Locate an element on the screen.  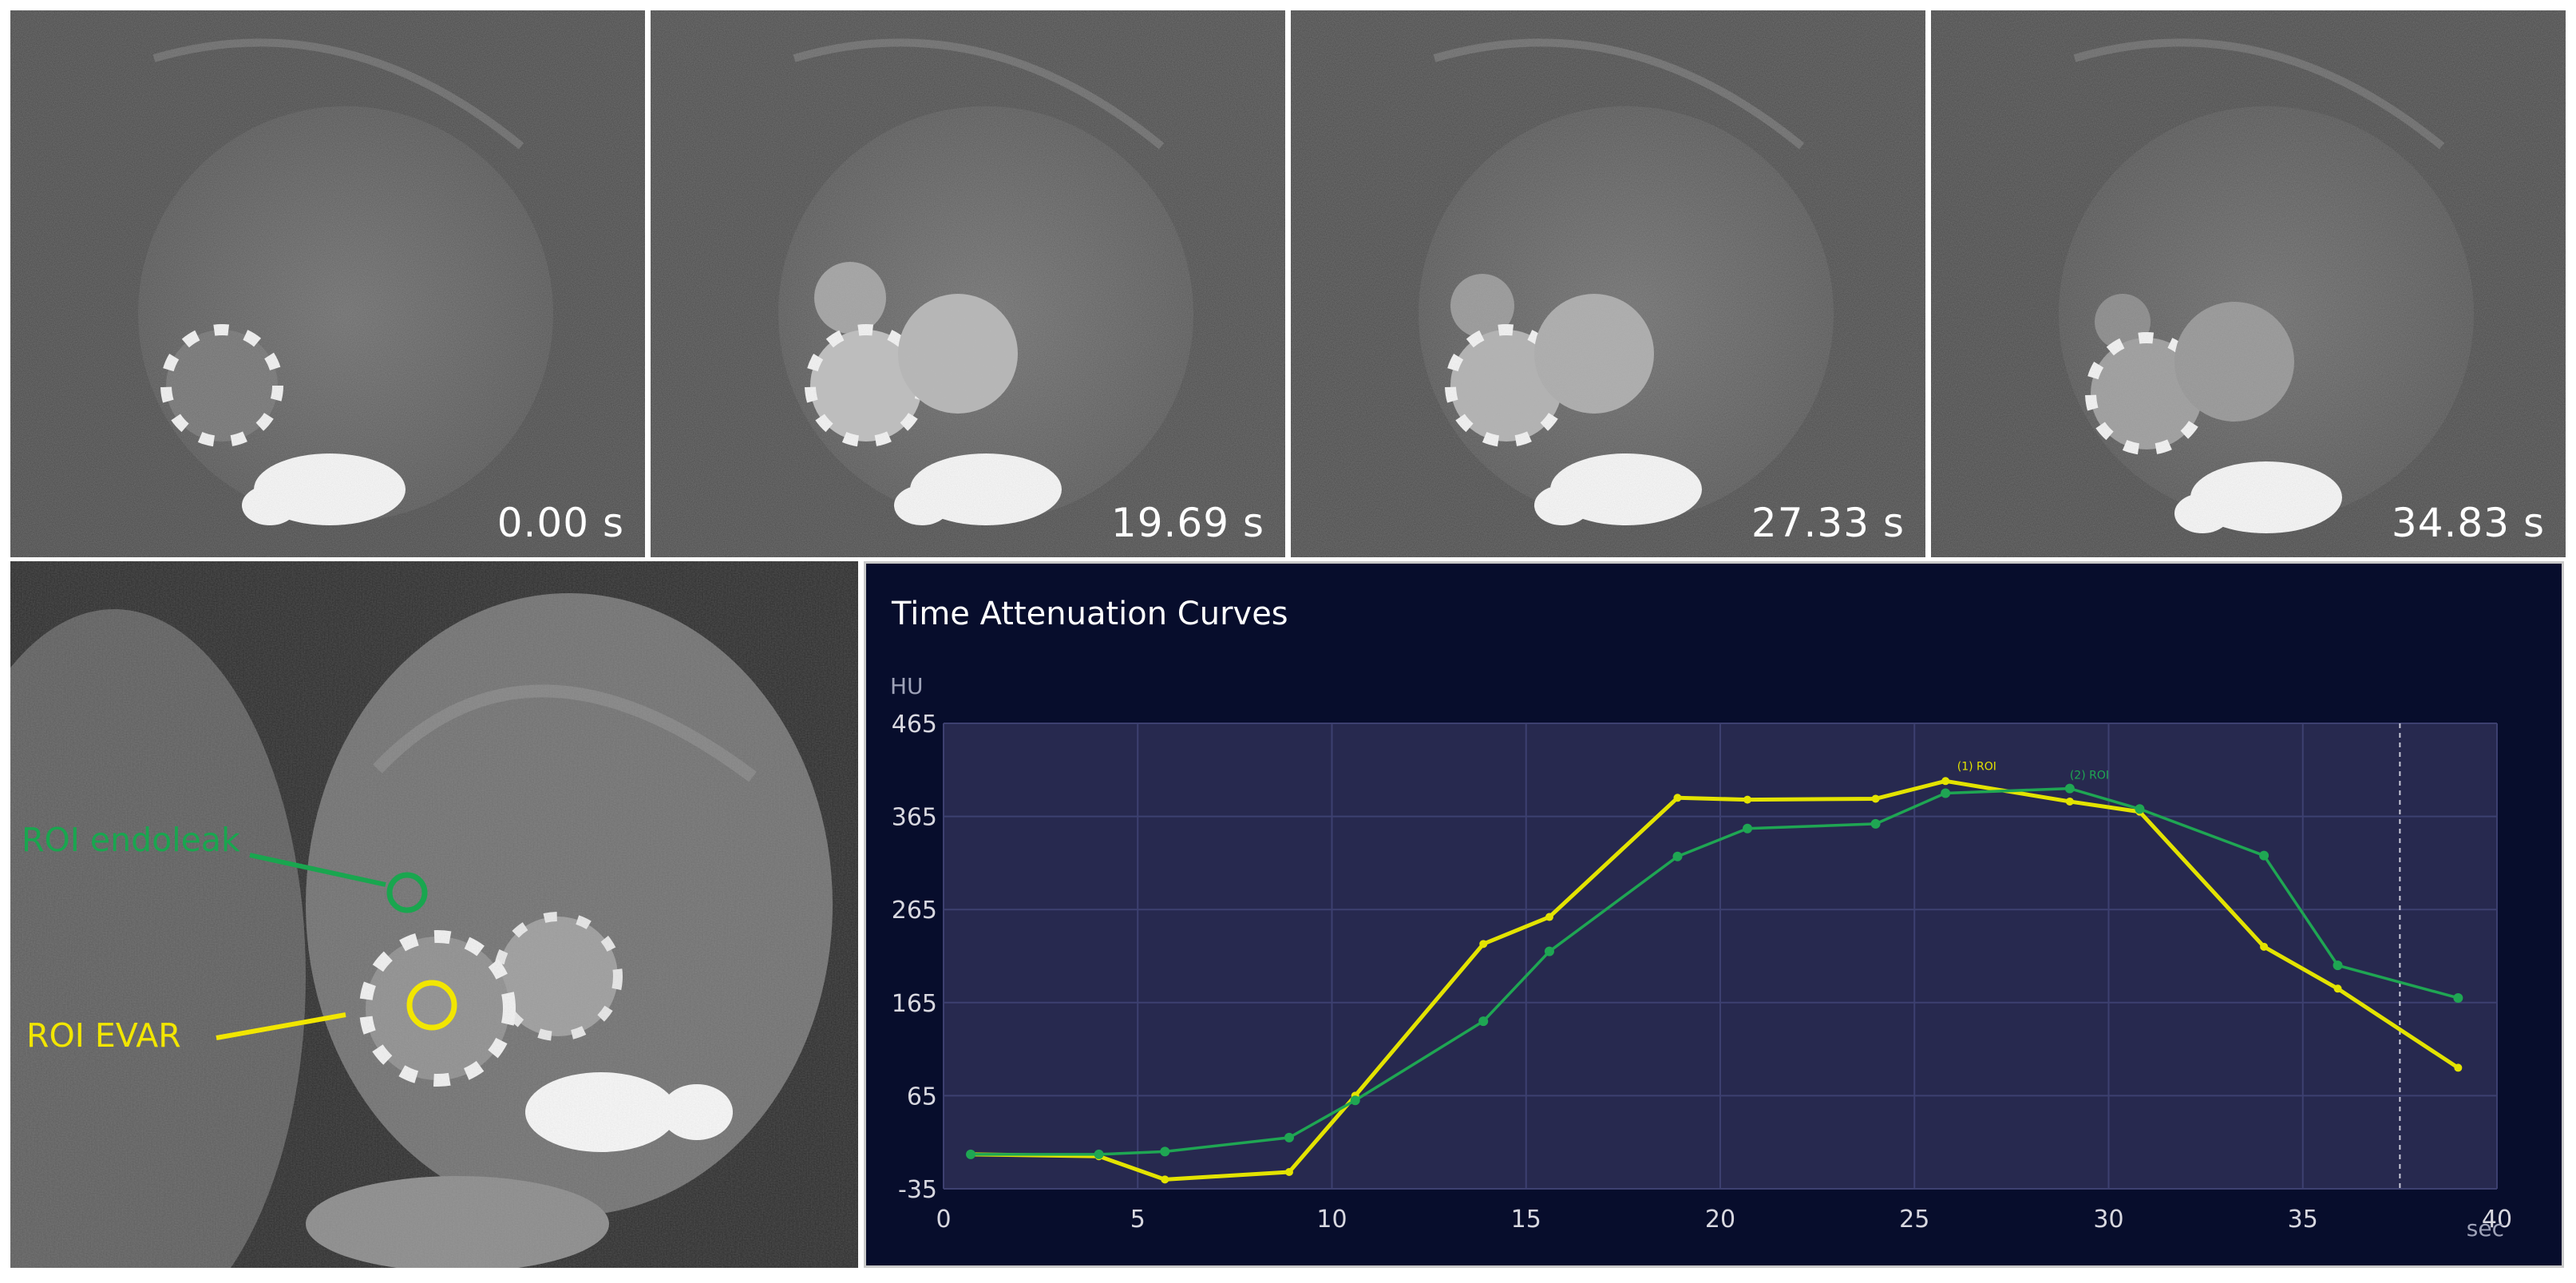
roi-evar-circle is located at coordinates (432, 1005).